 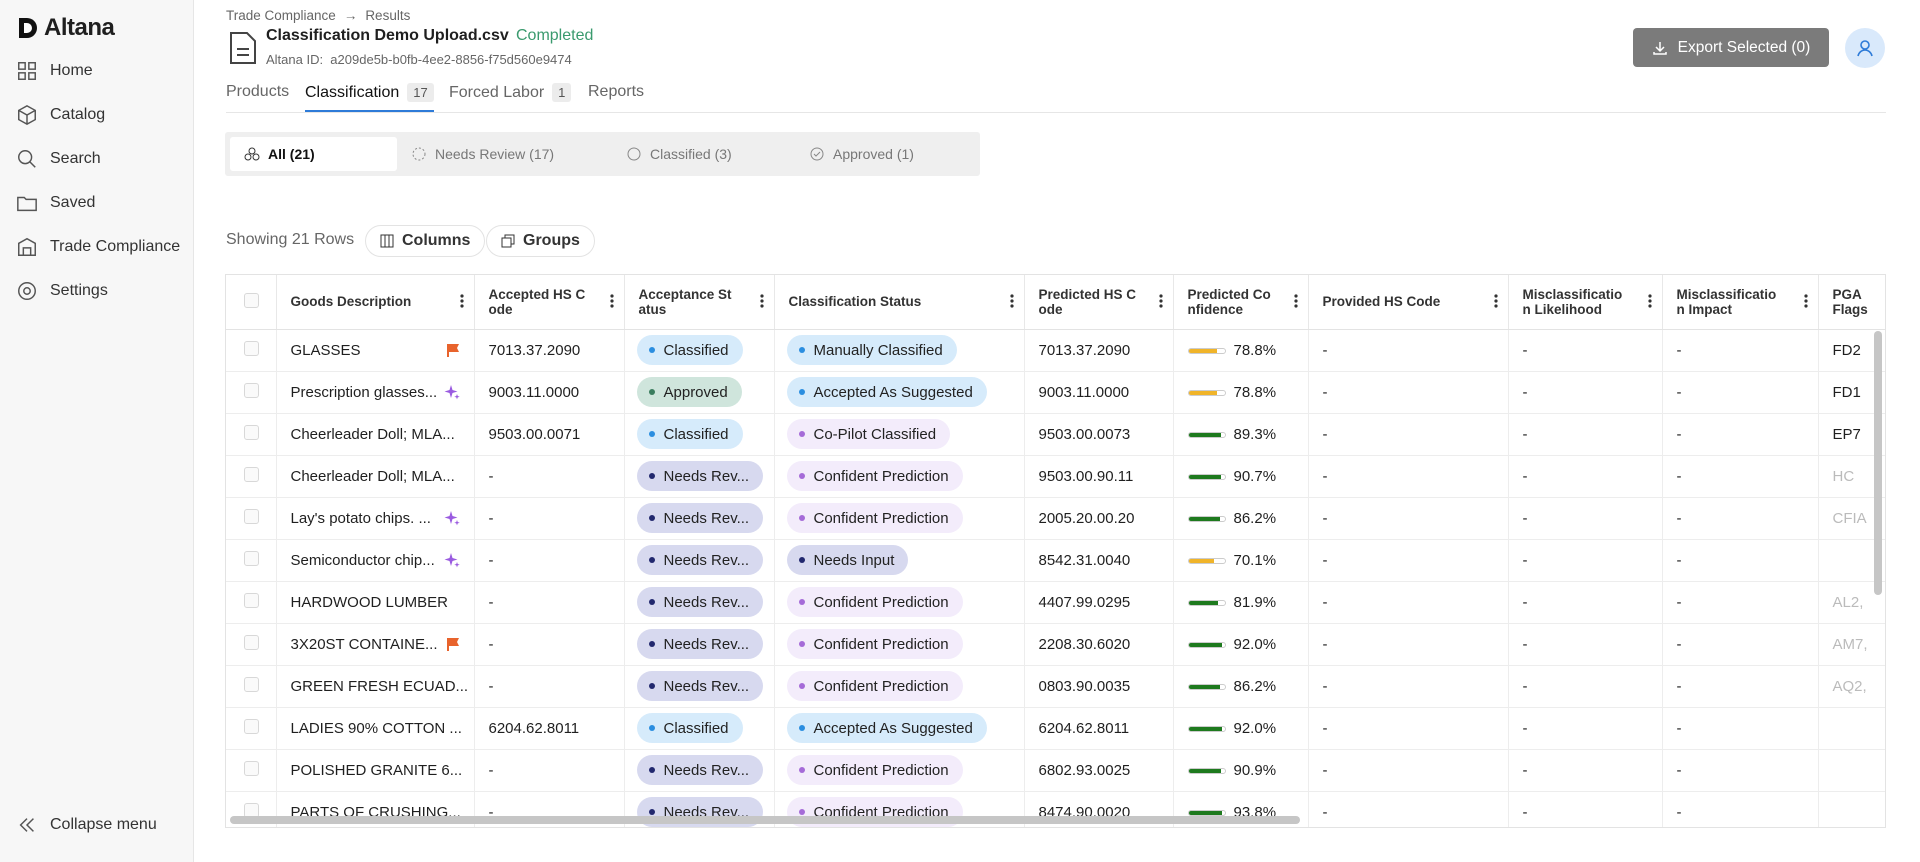 What do you see at coordinates (549, 302) in the screenshot?
I see `header-cell: Accepted HS Code` at bounding box center [549, 302].